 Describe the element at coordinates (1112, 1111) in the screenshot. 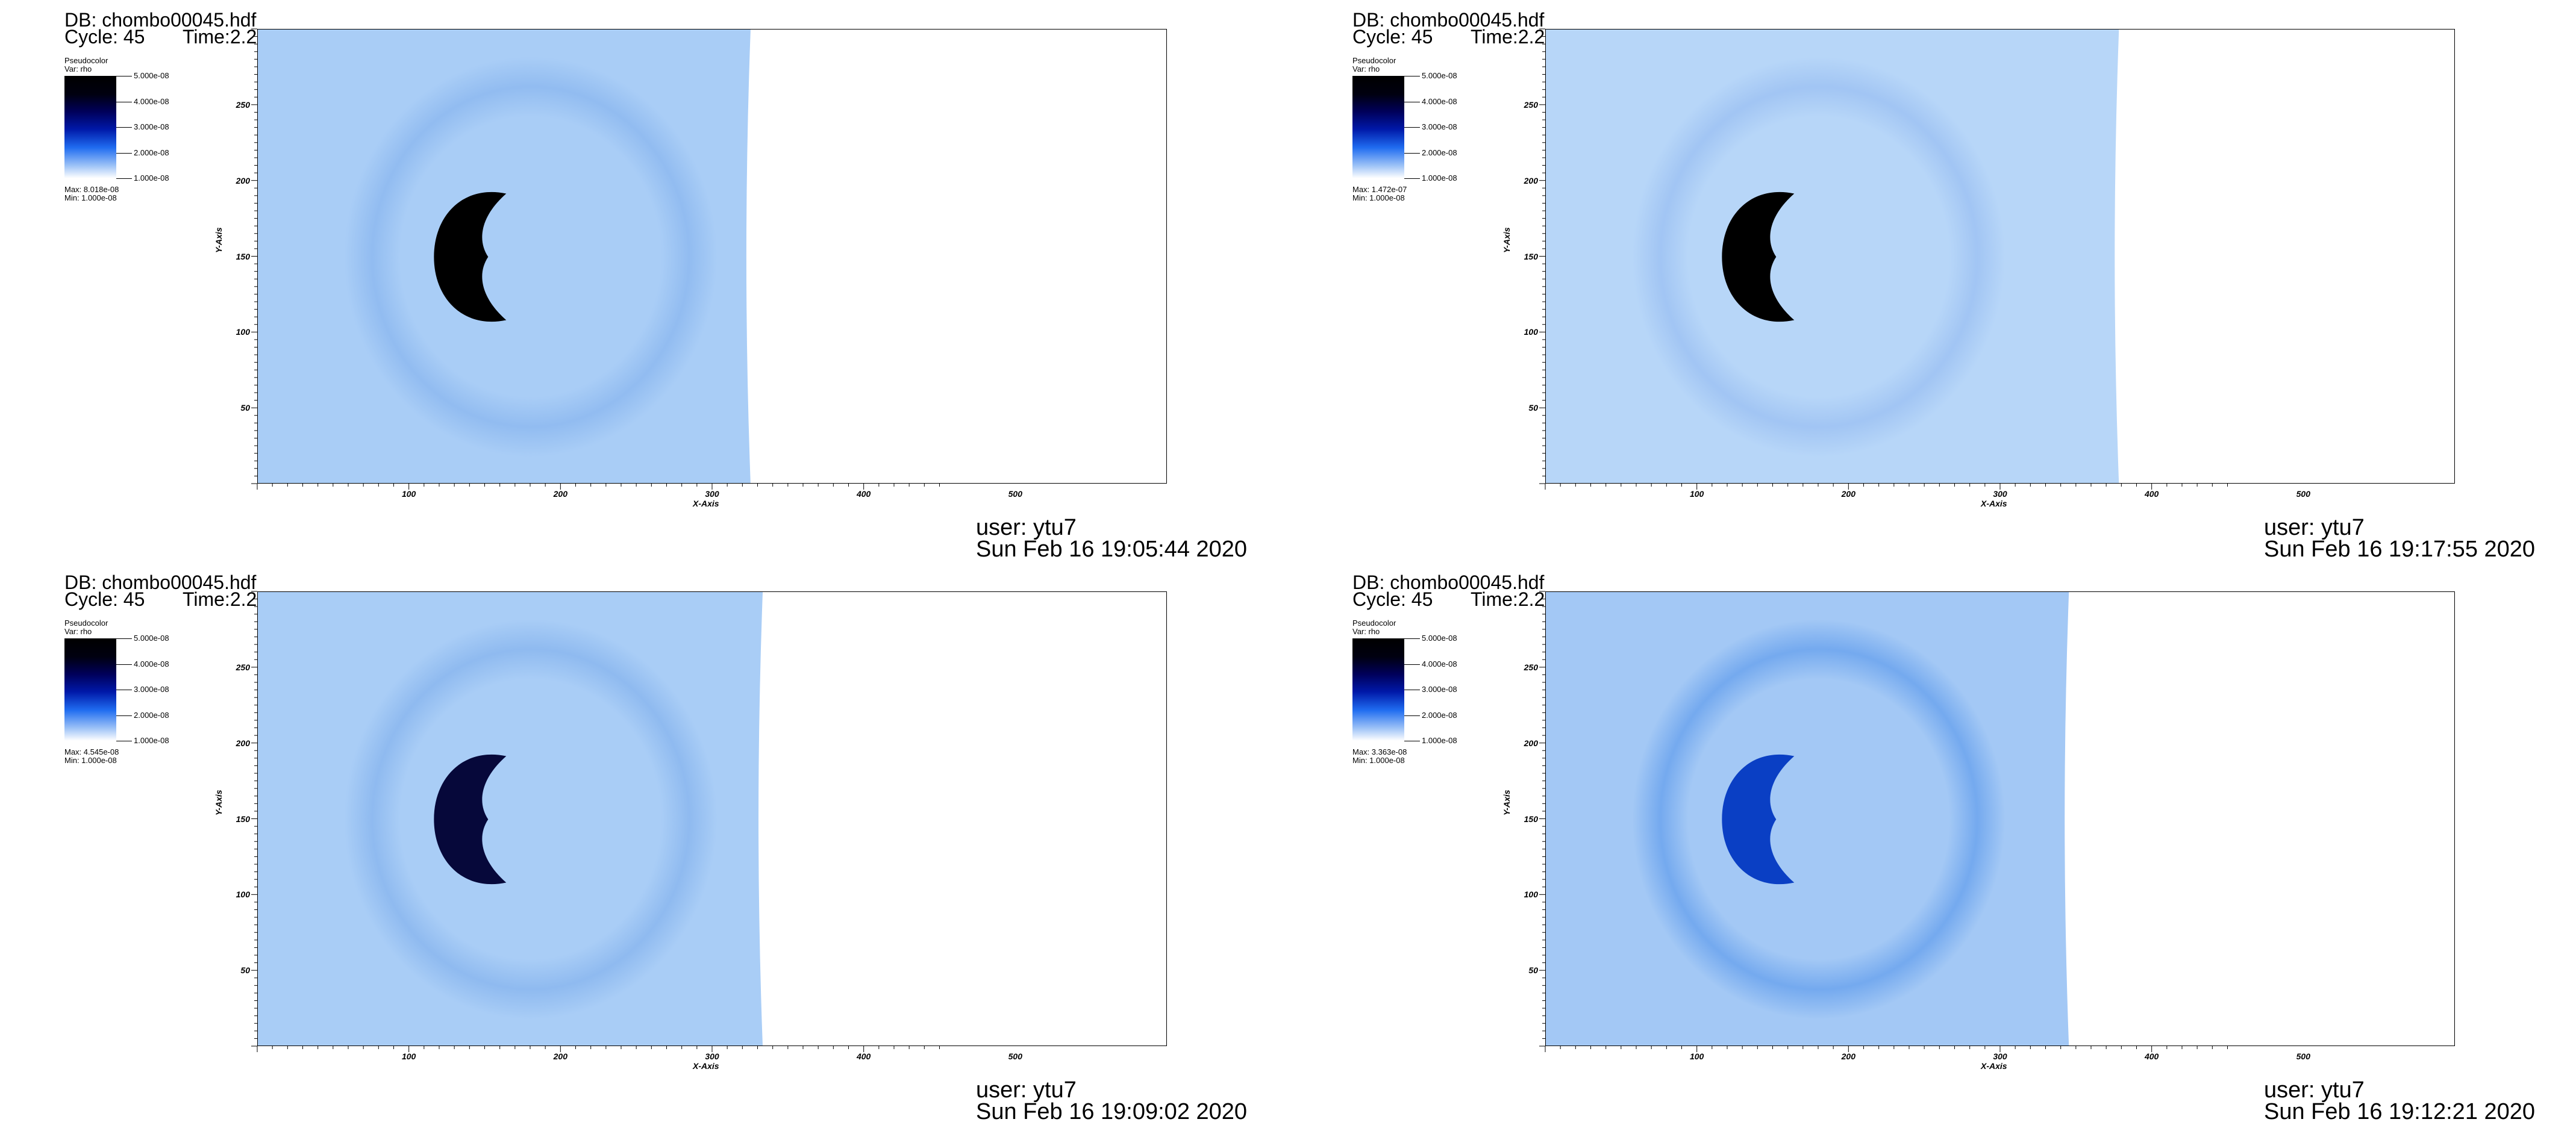

I see `date-label: Sun Feb 16 19:09:02 2020` at that location.